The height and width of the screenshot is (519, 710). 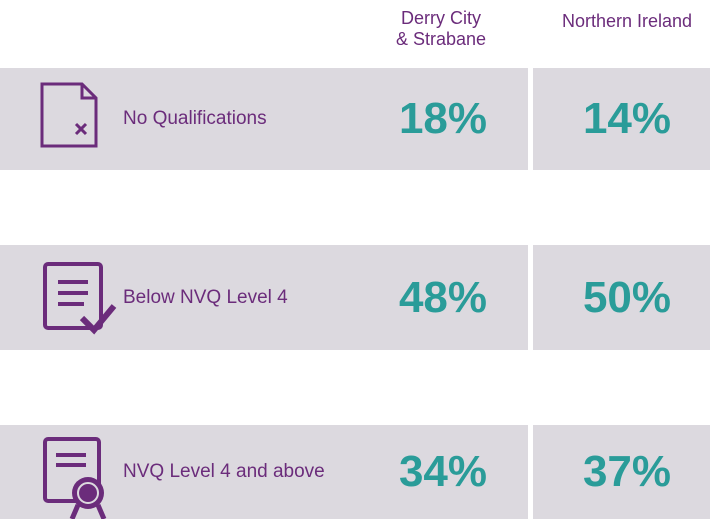 What do you see at coordinates (205, 297) in the screenshot?
I see `row-label: Below NVQ Level 4` at bounding box center [205, 297].